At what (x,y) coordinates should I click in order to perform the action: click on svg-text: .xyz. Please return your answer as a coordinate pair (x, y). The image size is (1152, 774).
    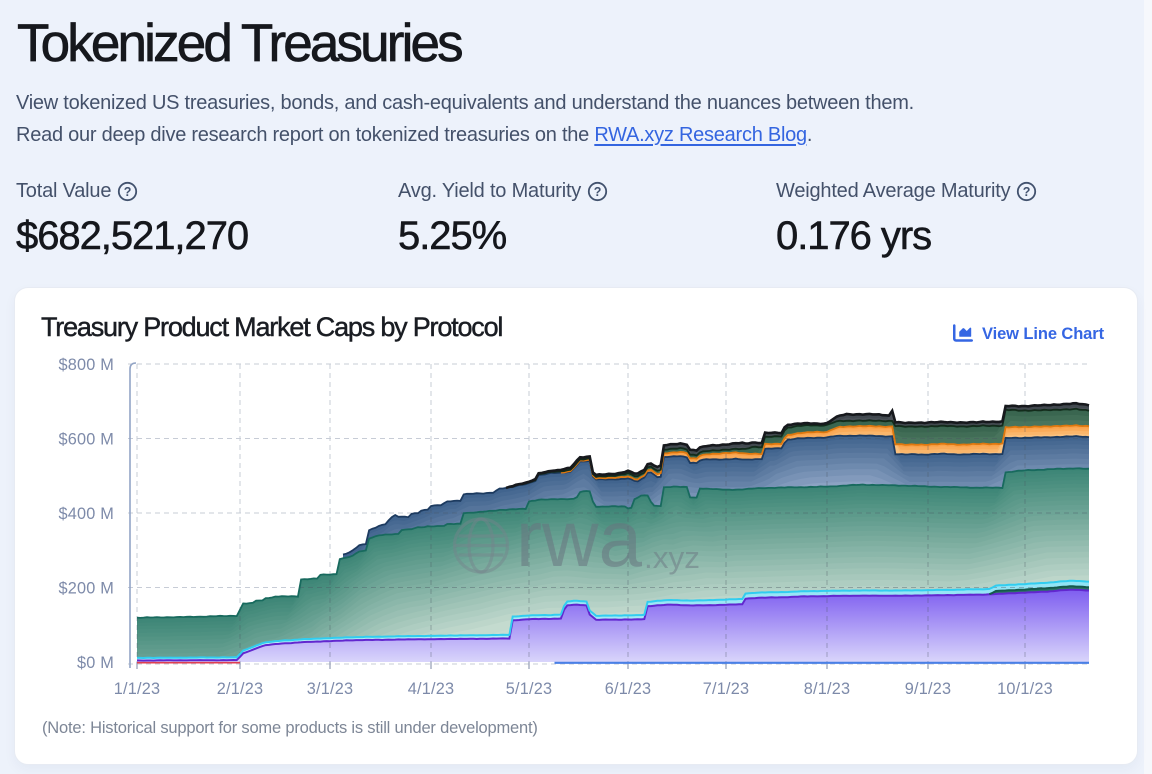
    Looking at the image, I should click on (672, 557).